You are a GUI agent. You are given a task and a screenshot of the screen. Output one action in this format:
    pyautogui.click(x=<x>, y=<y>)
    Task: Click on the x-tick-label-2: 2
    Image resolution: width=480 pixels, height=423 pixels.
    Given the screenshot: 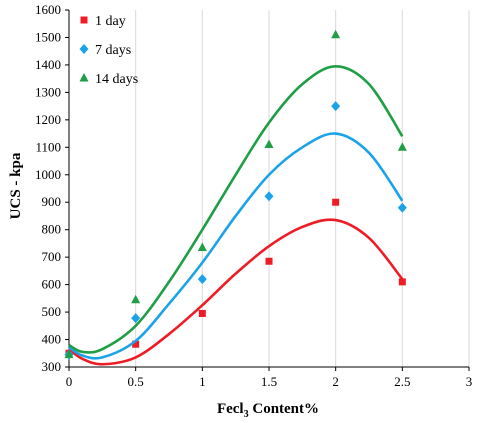 What is the action you would take?
    pyautogui.click(x=335, y=381)
    